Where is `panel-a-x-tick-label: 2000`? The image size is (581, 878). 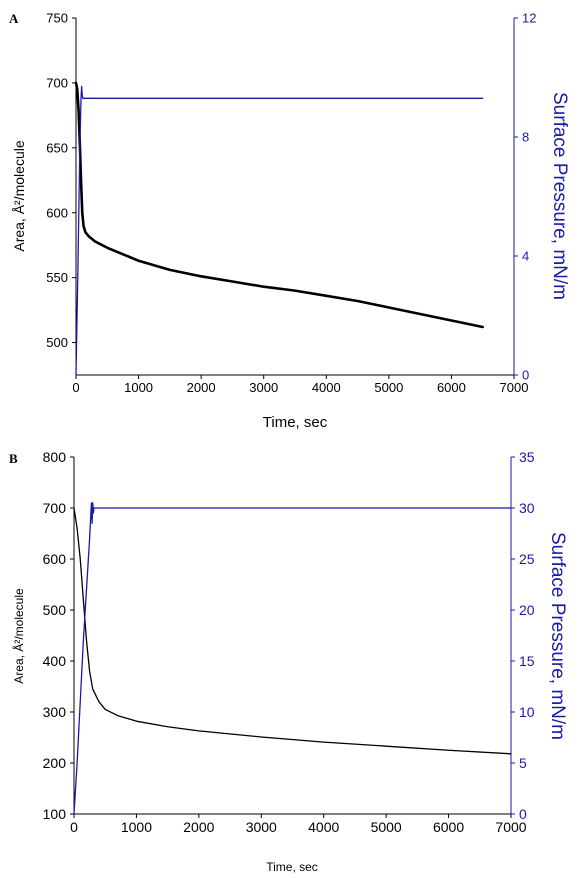 panel-a-x-tick-label: 2000 is located at coordinates (201, 387).